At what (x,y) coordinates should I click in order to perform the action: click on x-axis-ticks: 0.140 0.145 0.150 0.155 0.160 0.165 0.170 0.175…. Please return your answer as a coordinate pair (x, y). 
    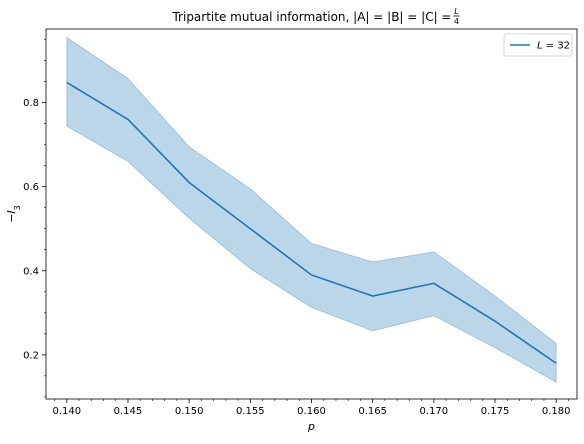
    Looking at the image, I should click on (311, 408).